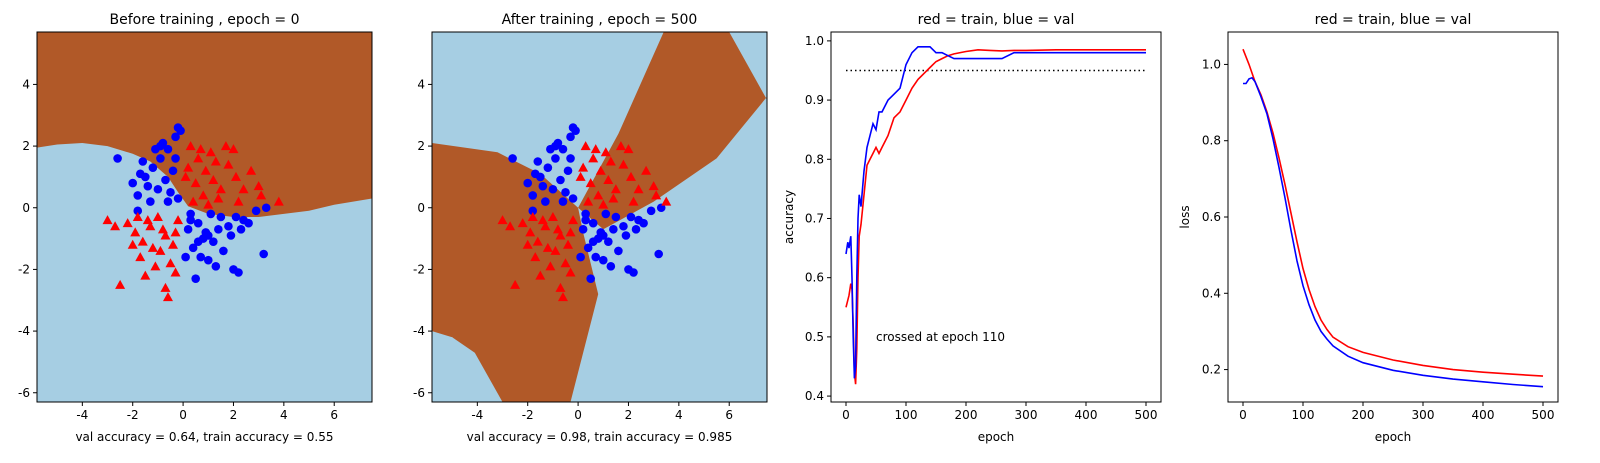  I want to click on x-tick-label: 100, so click(906, 415).